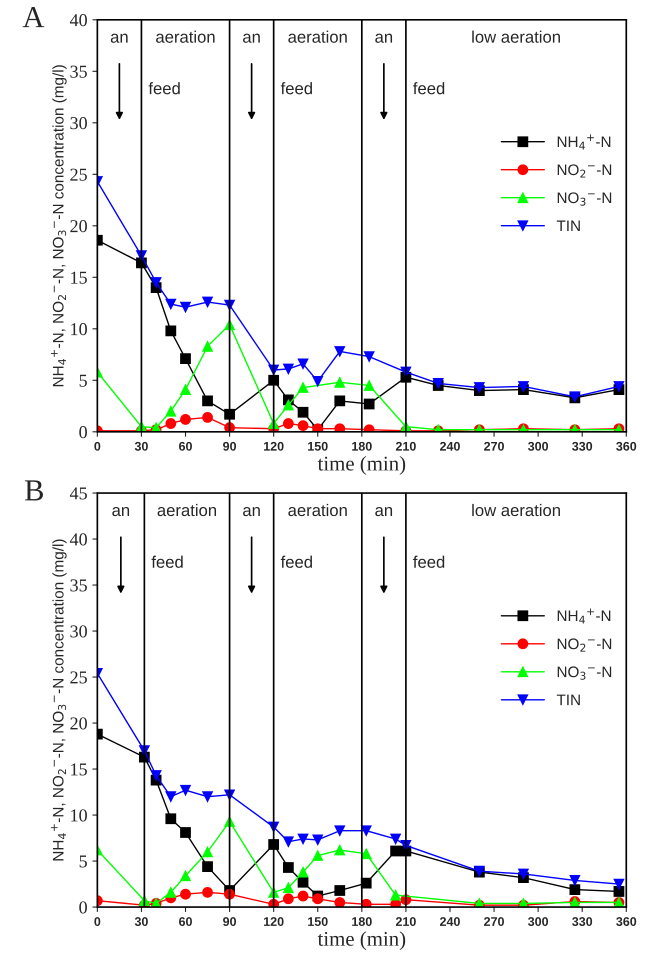 This screenshot has height=966, width=649. Describe the element at coordinates (450, 446) in the screenshot. I see `x-tick-label: 240` at that location.